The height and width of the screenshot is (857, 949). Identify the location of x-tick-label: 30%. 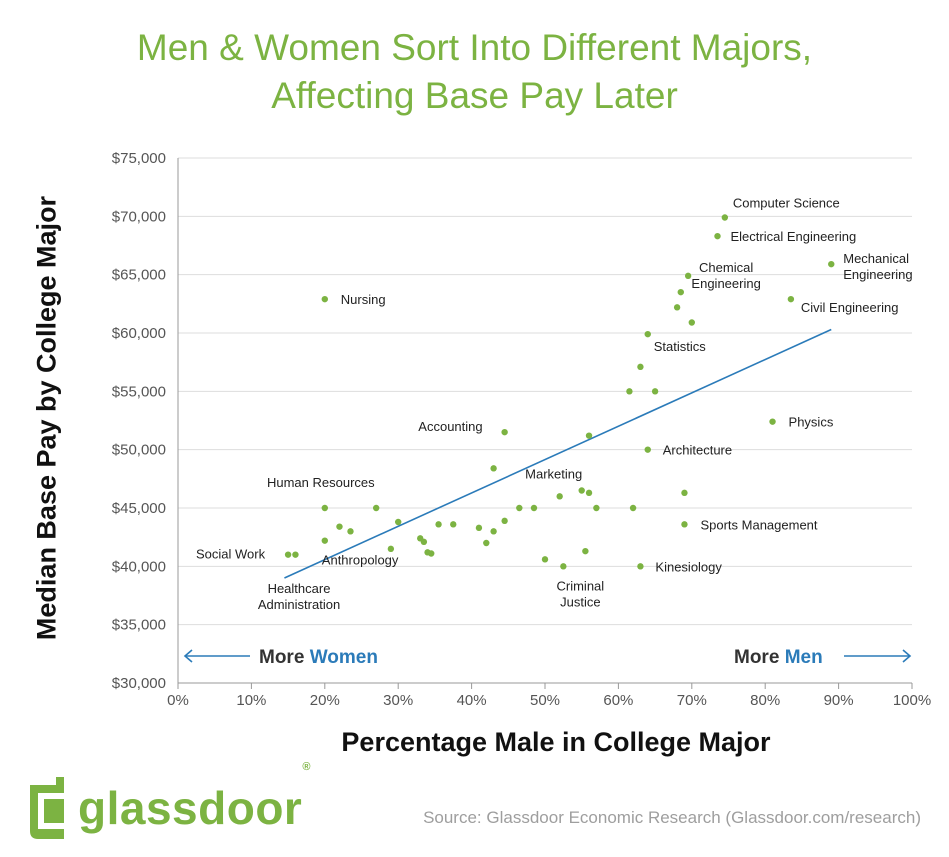
(398, 700).